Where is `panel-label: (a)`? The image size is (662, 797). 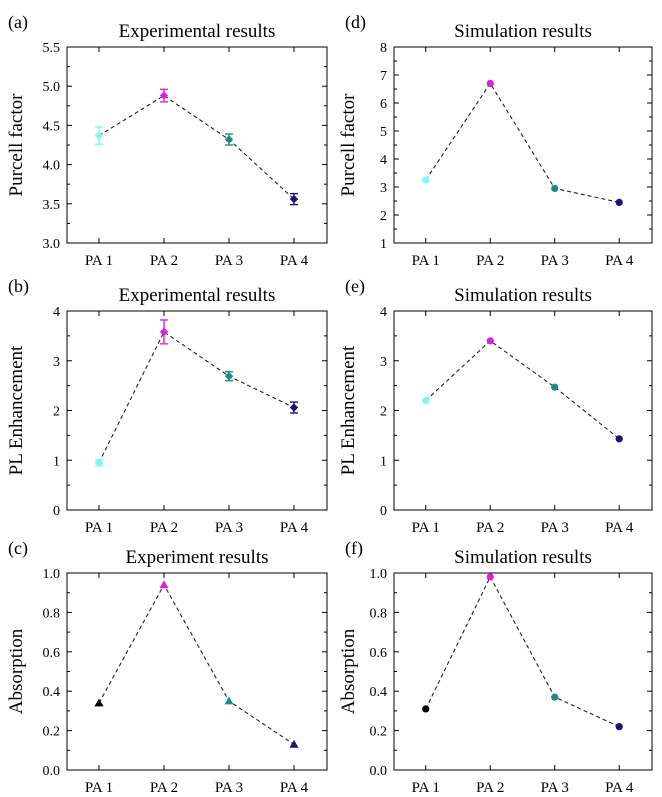 panel-label: (a) is located at coordinates (18, 22).